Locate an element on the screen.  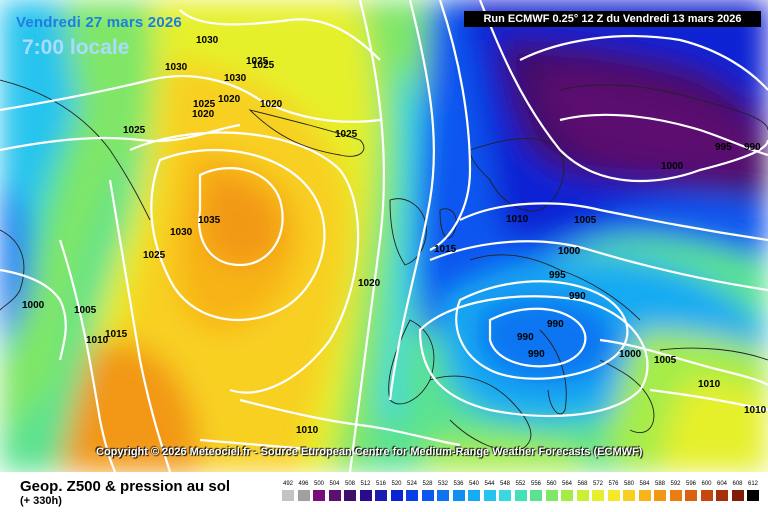
legend-value: 588 is located at coordinates (659, 484).